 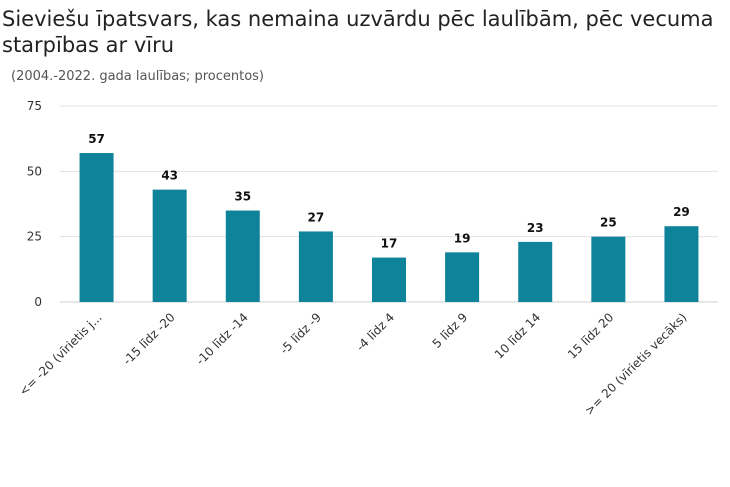 What do you see at coordinates (169, 176) in the screenshot?
I see `data-label: 43` at bounding box center [169, 176].